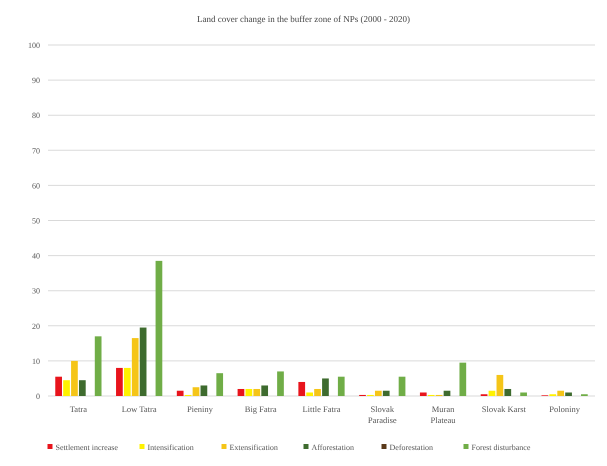 The height and width of the screenshot is (466, 607). I want to click on y-tick-label: 30, so click(36, 291).